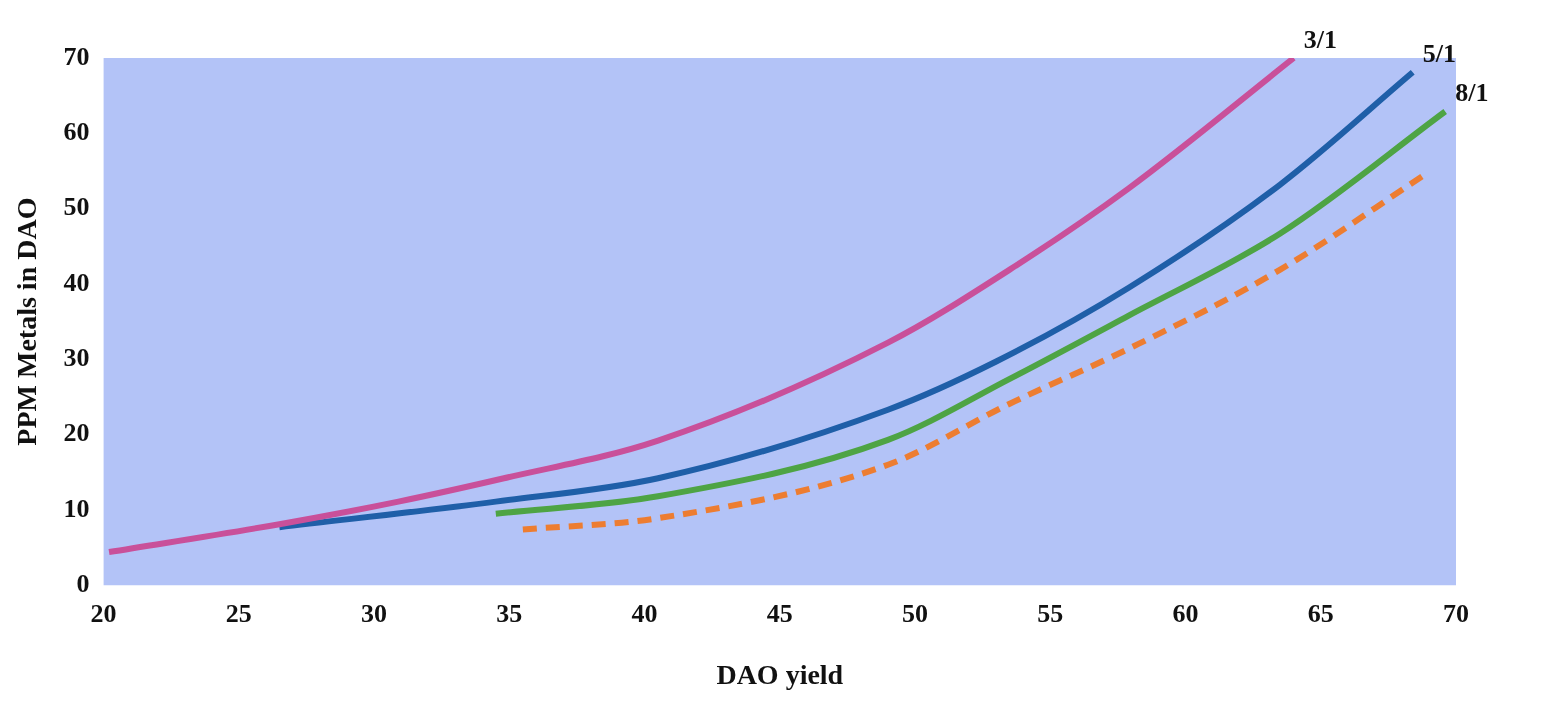 The height and width of the screenshot is (707, 1544). What do you see at coordinates (1472, 93) in the screenshot?
I see `series-label: 8/1` at bounding box center [1472, 93].